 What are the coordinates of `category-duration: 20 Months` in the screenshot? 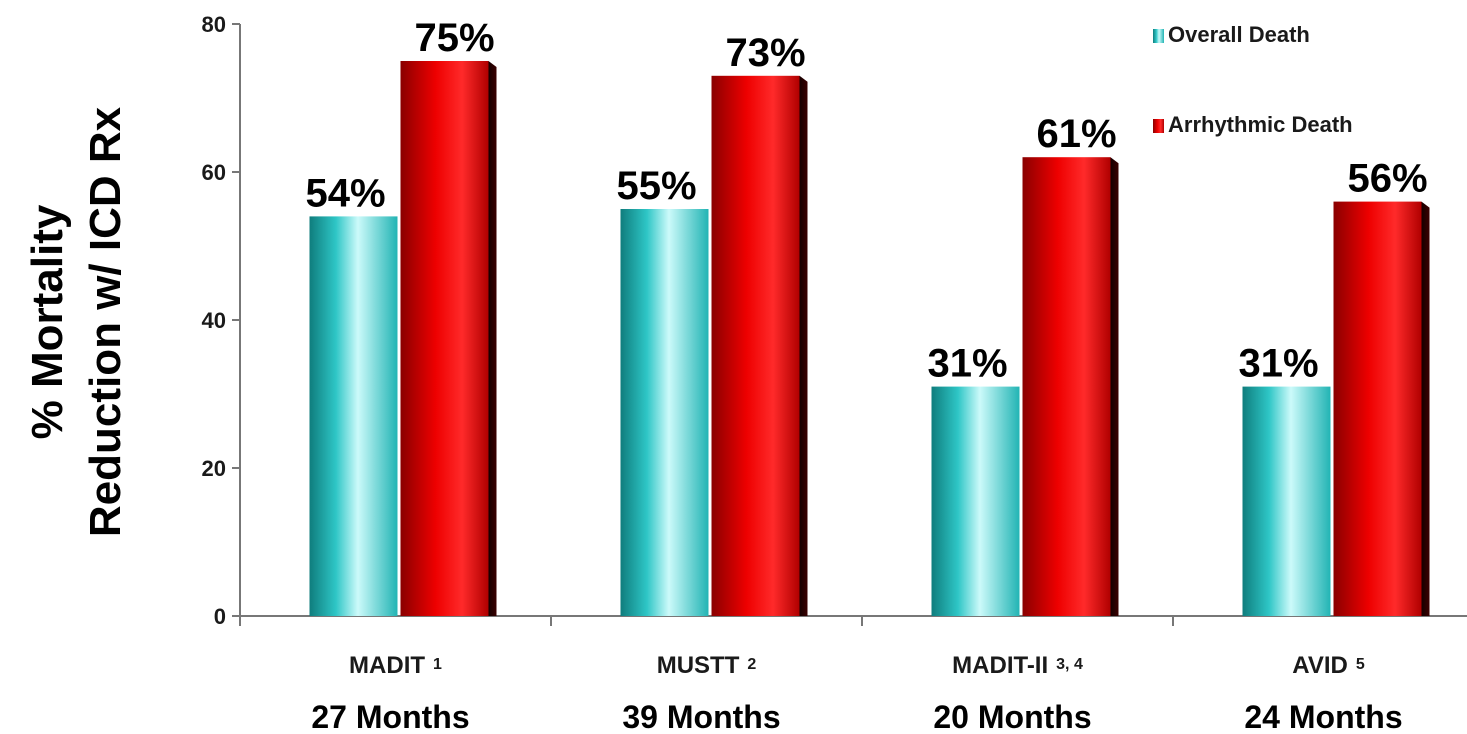 It's located at (1012, 716).